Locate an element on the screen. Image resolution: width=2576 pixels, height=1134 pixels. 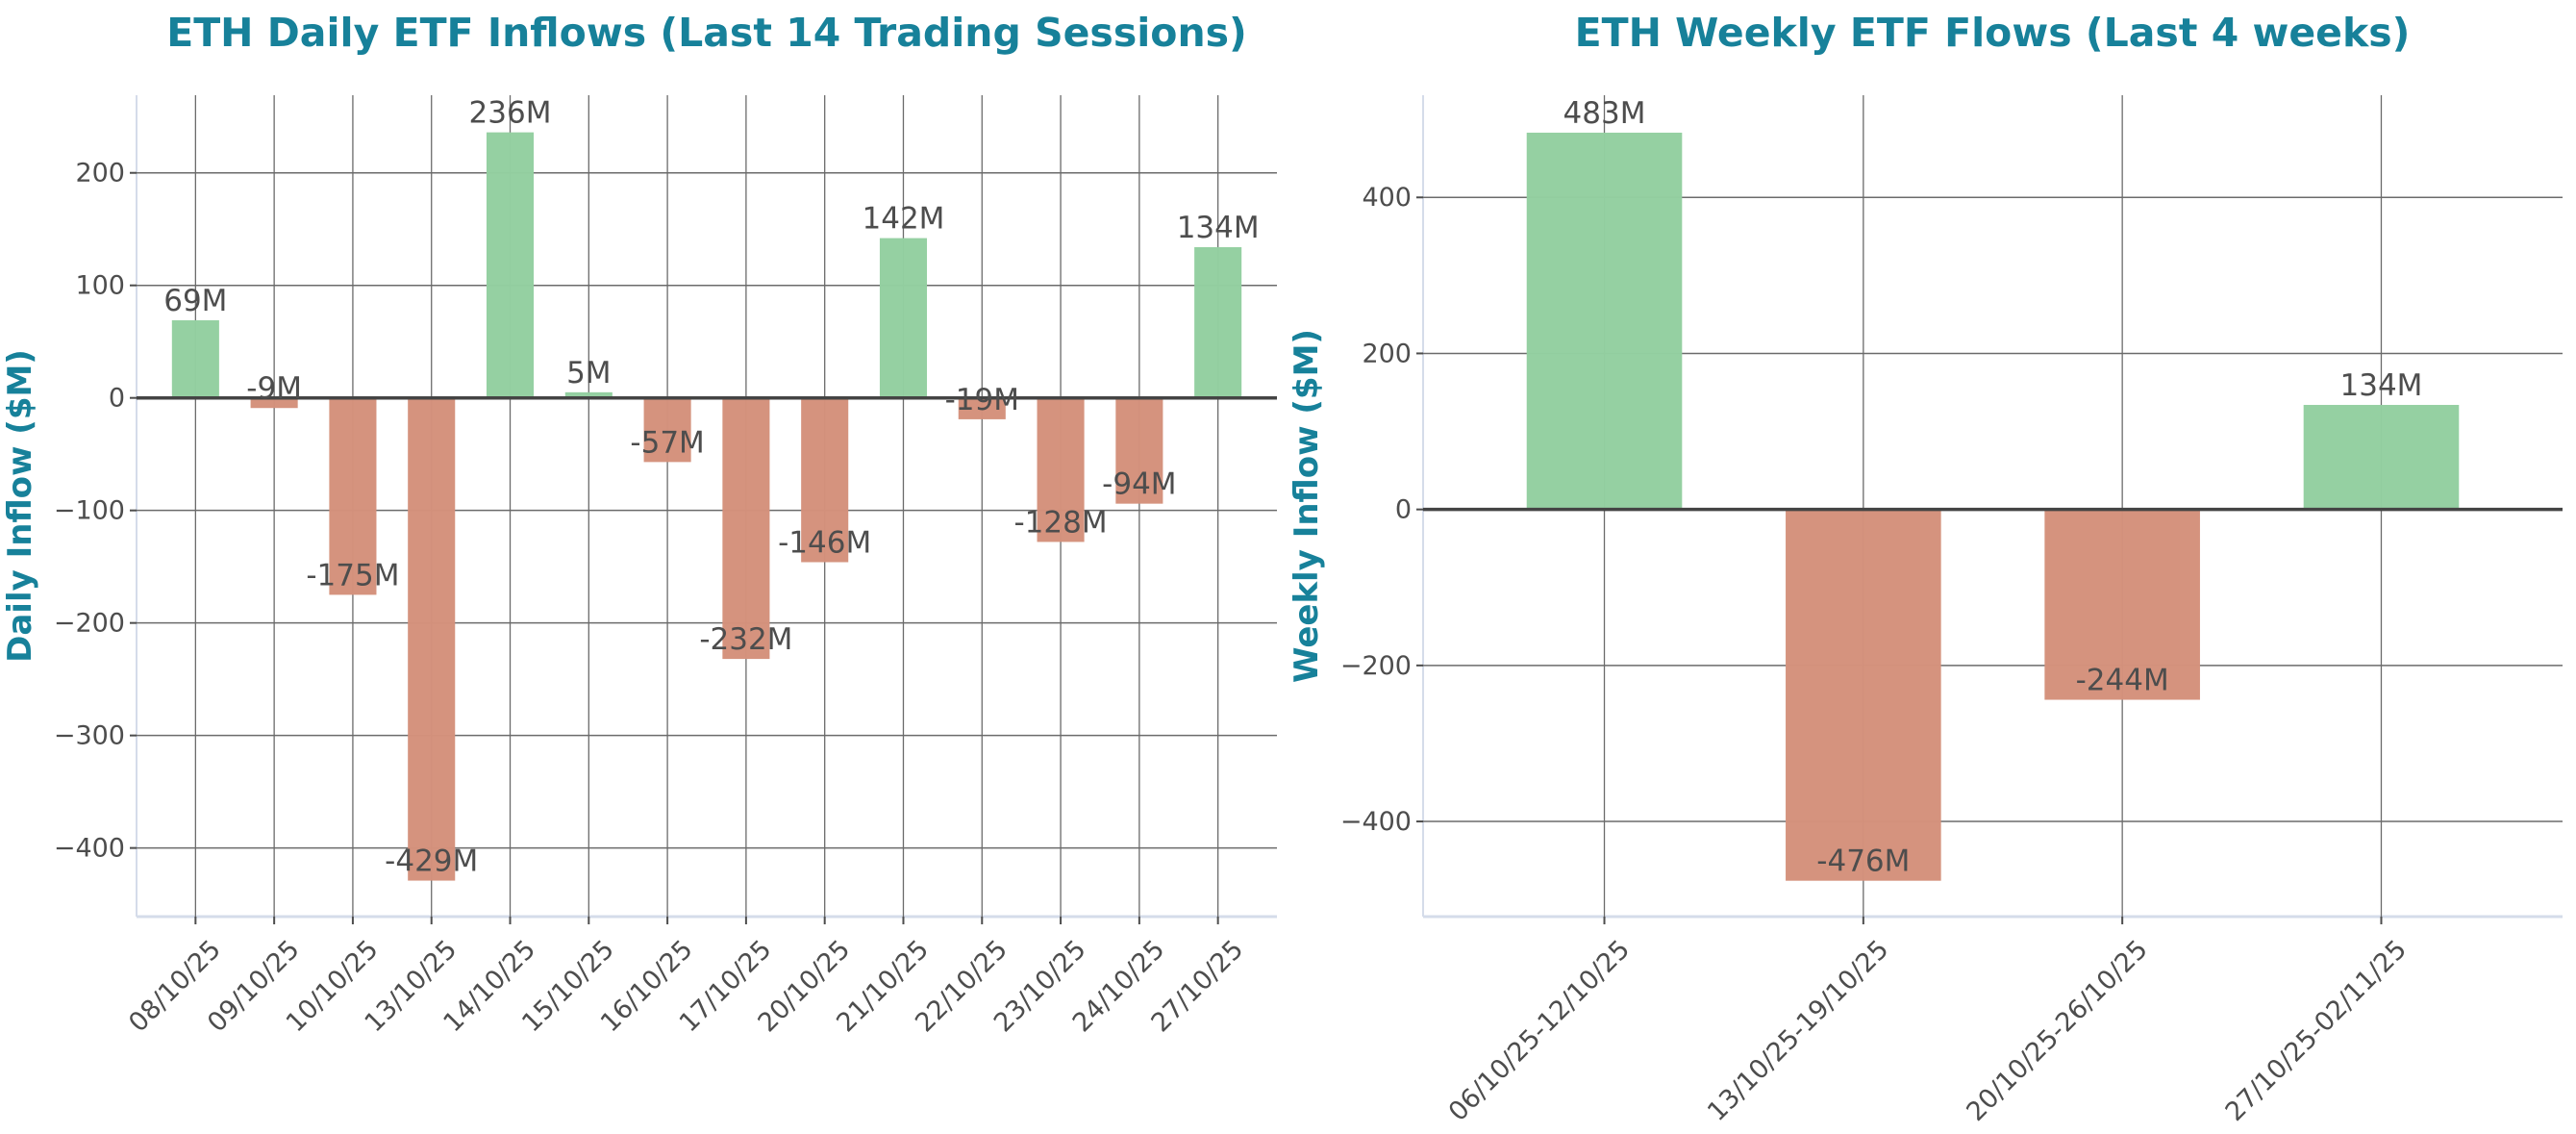
bar-16/10/25 is located at coordinates (667, 430).